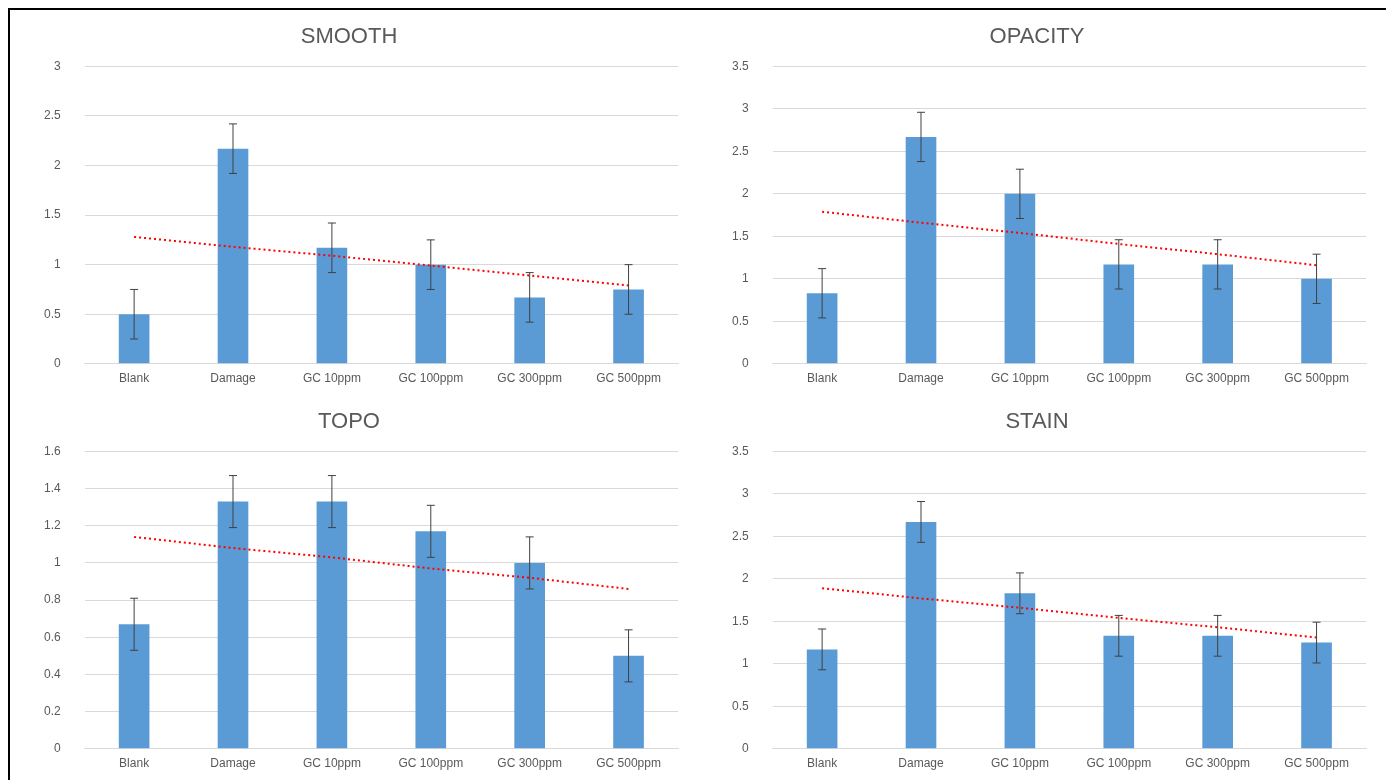 This screenshot has width=1396, height=783. Describe the element at coordinates (52, 599) in the screenshot. I see `y-tick-label: 0.8` at that location.